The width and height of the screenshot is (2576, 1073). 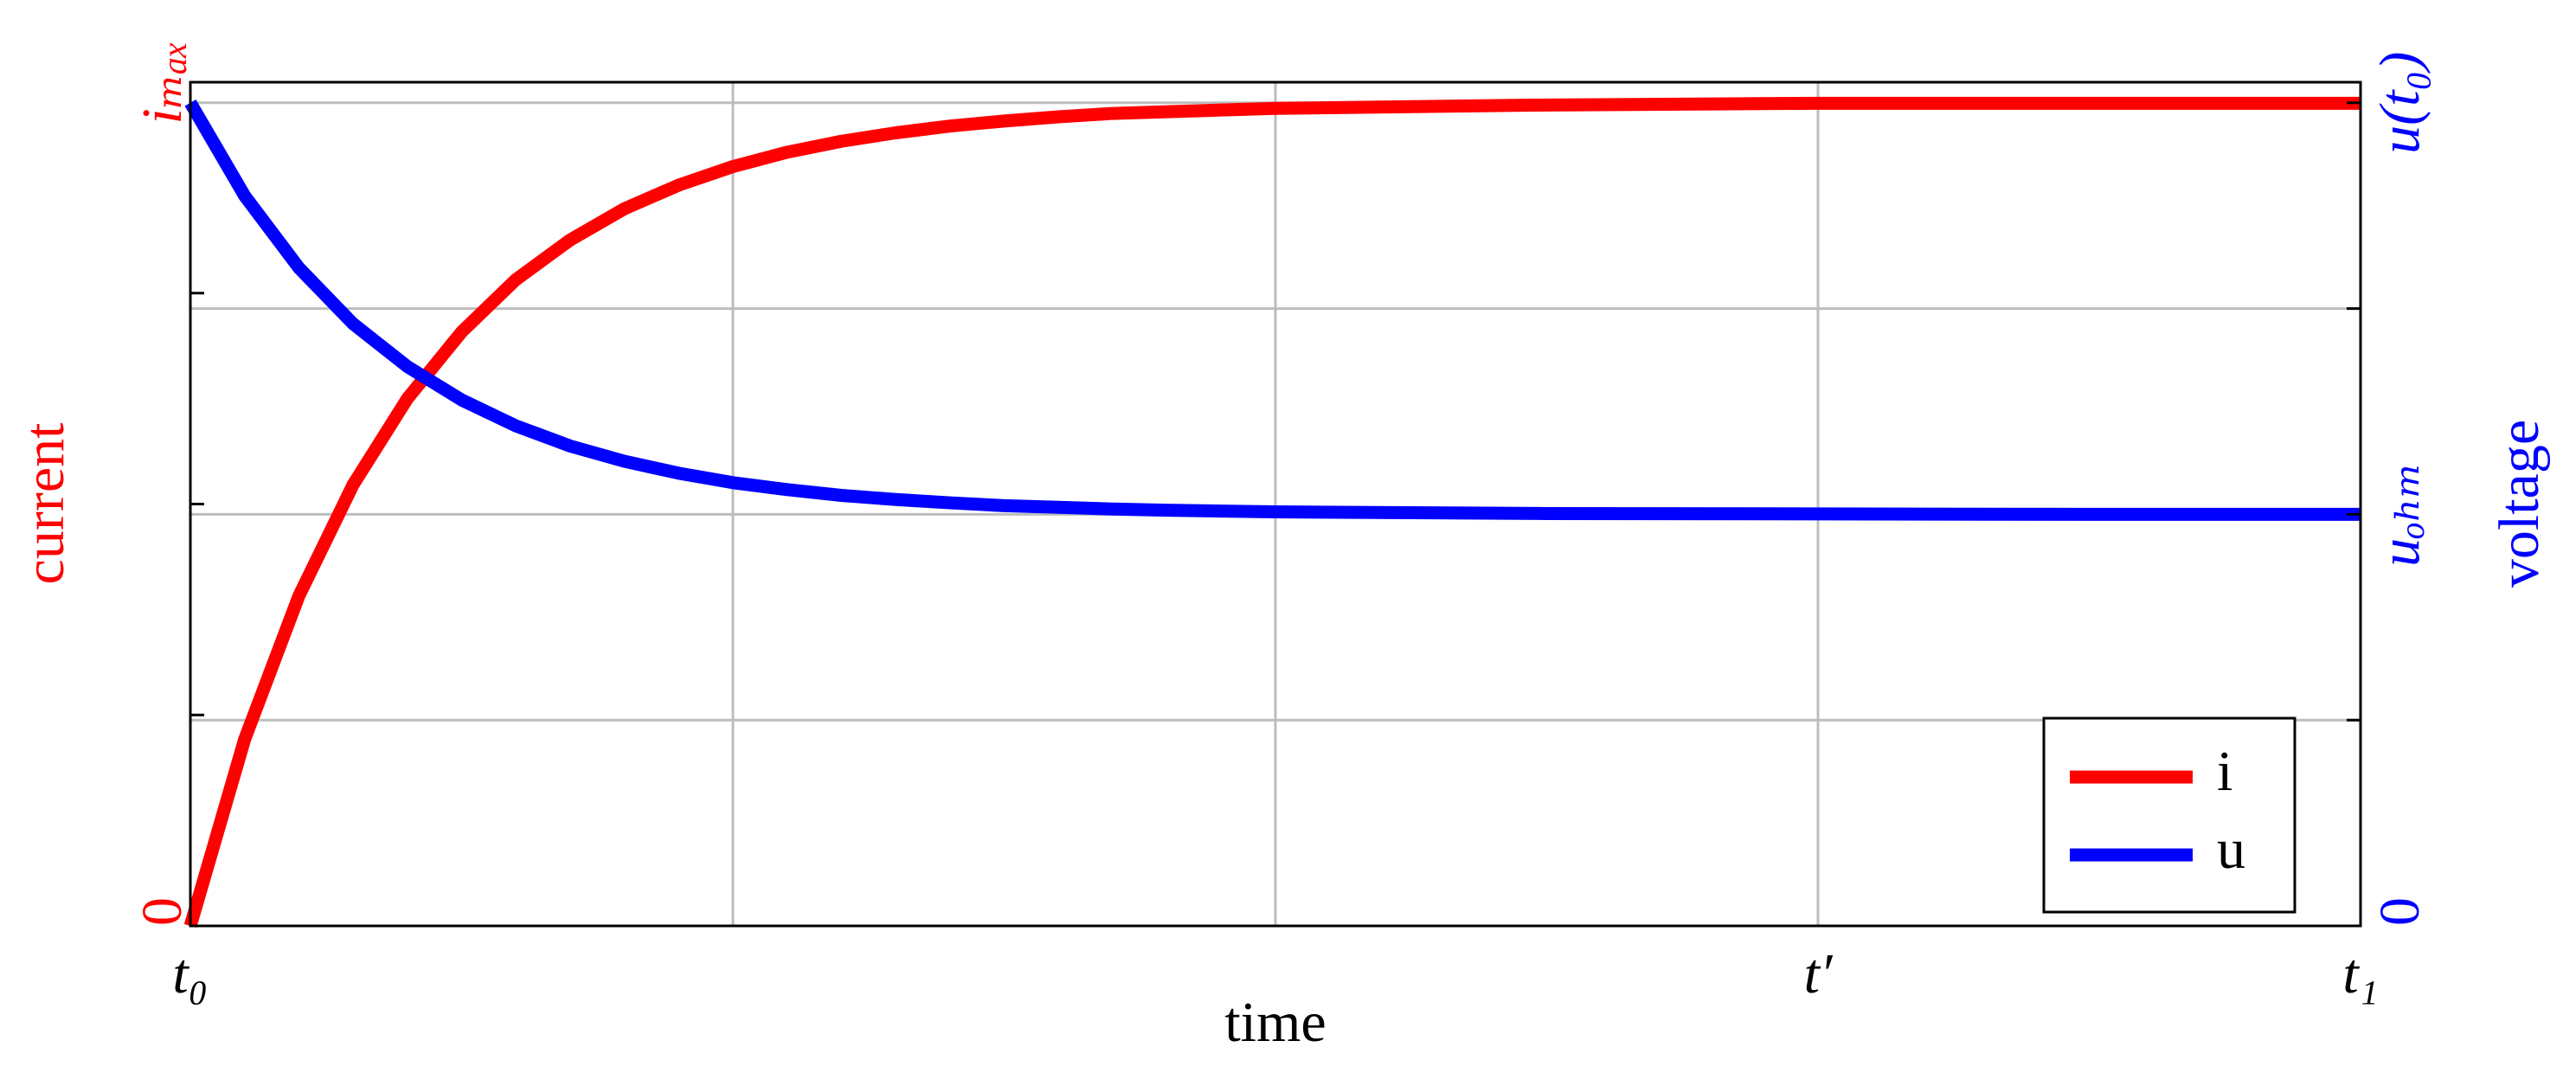 I want to click on x-tick-label: t₀, so click(x=190, y=974).